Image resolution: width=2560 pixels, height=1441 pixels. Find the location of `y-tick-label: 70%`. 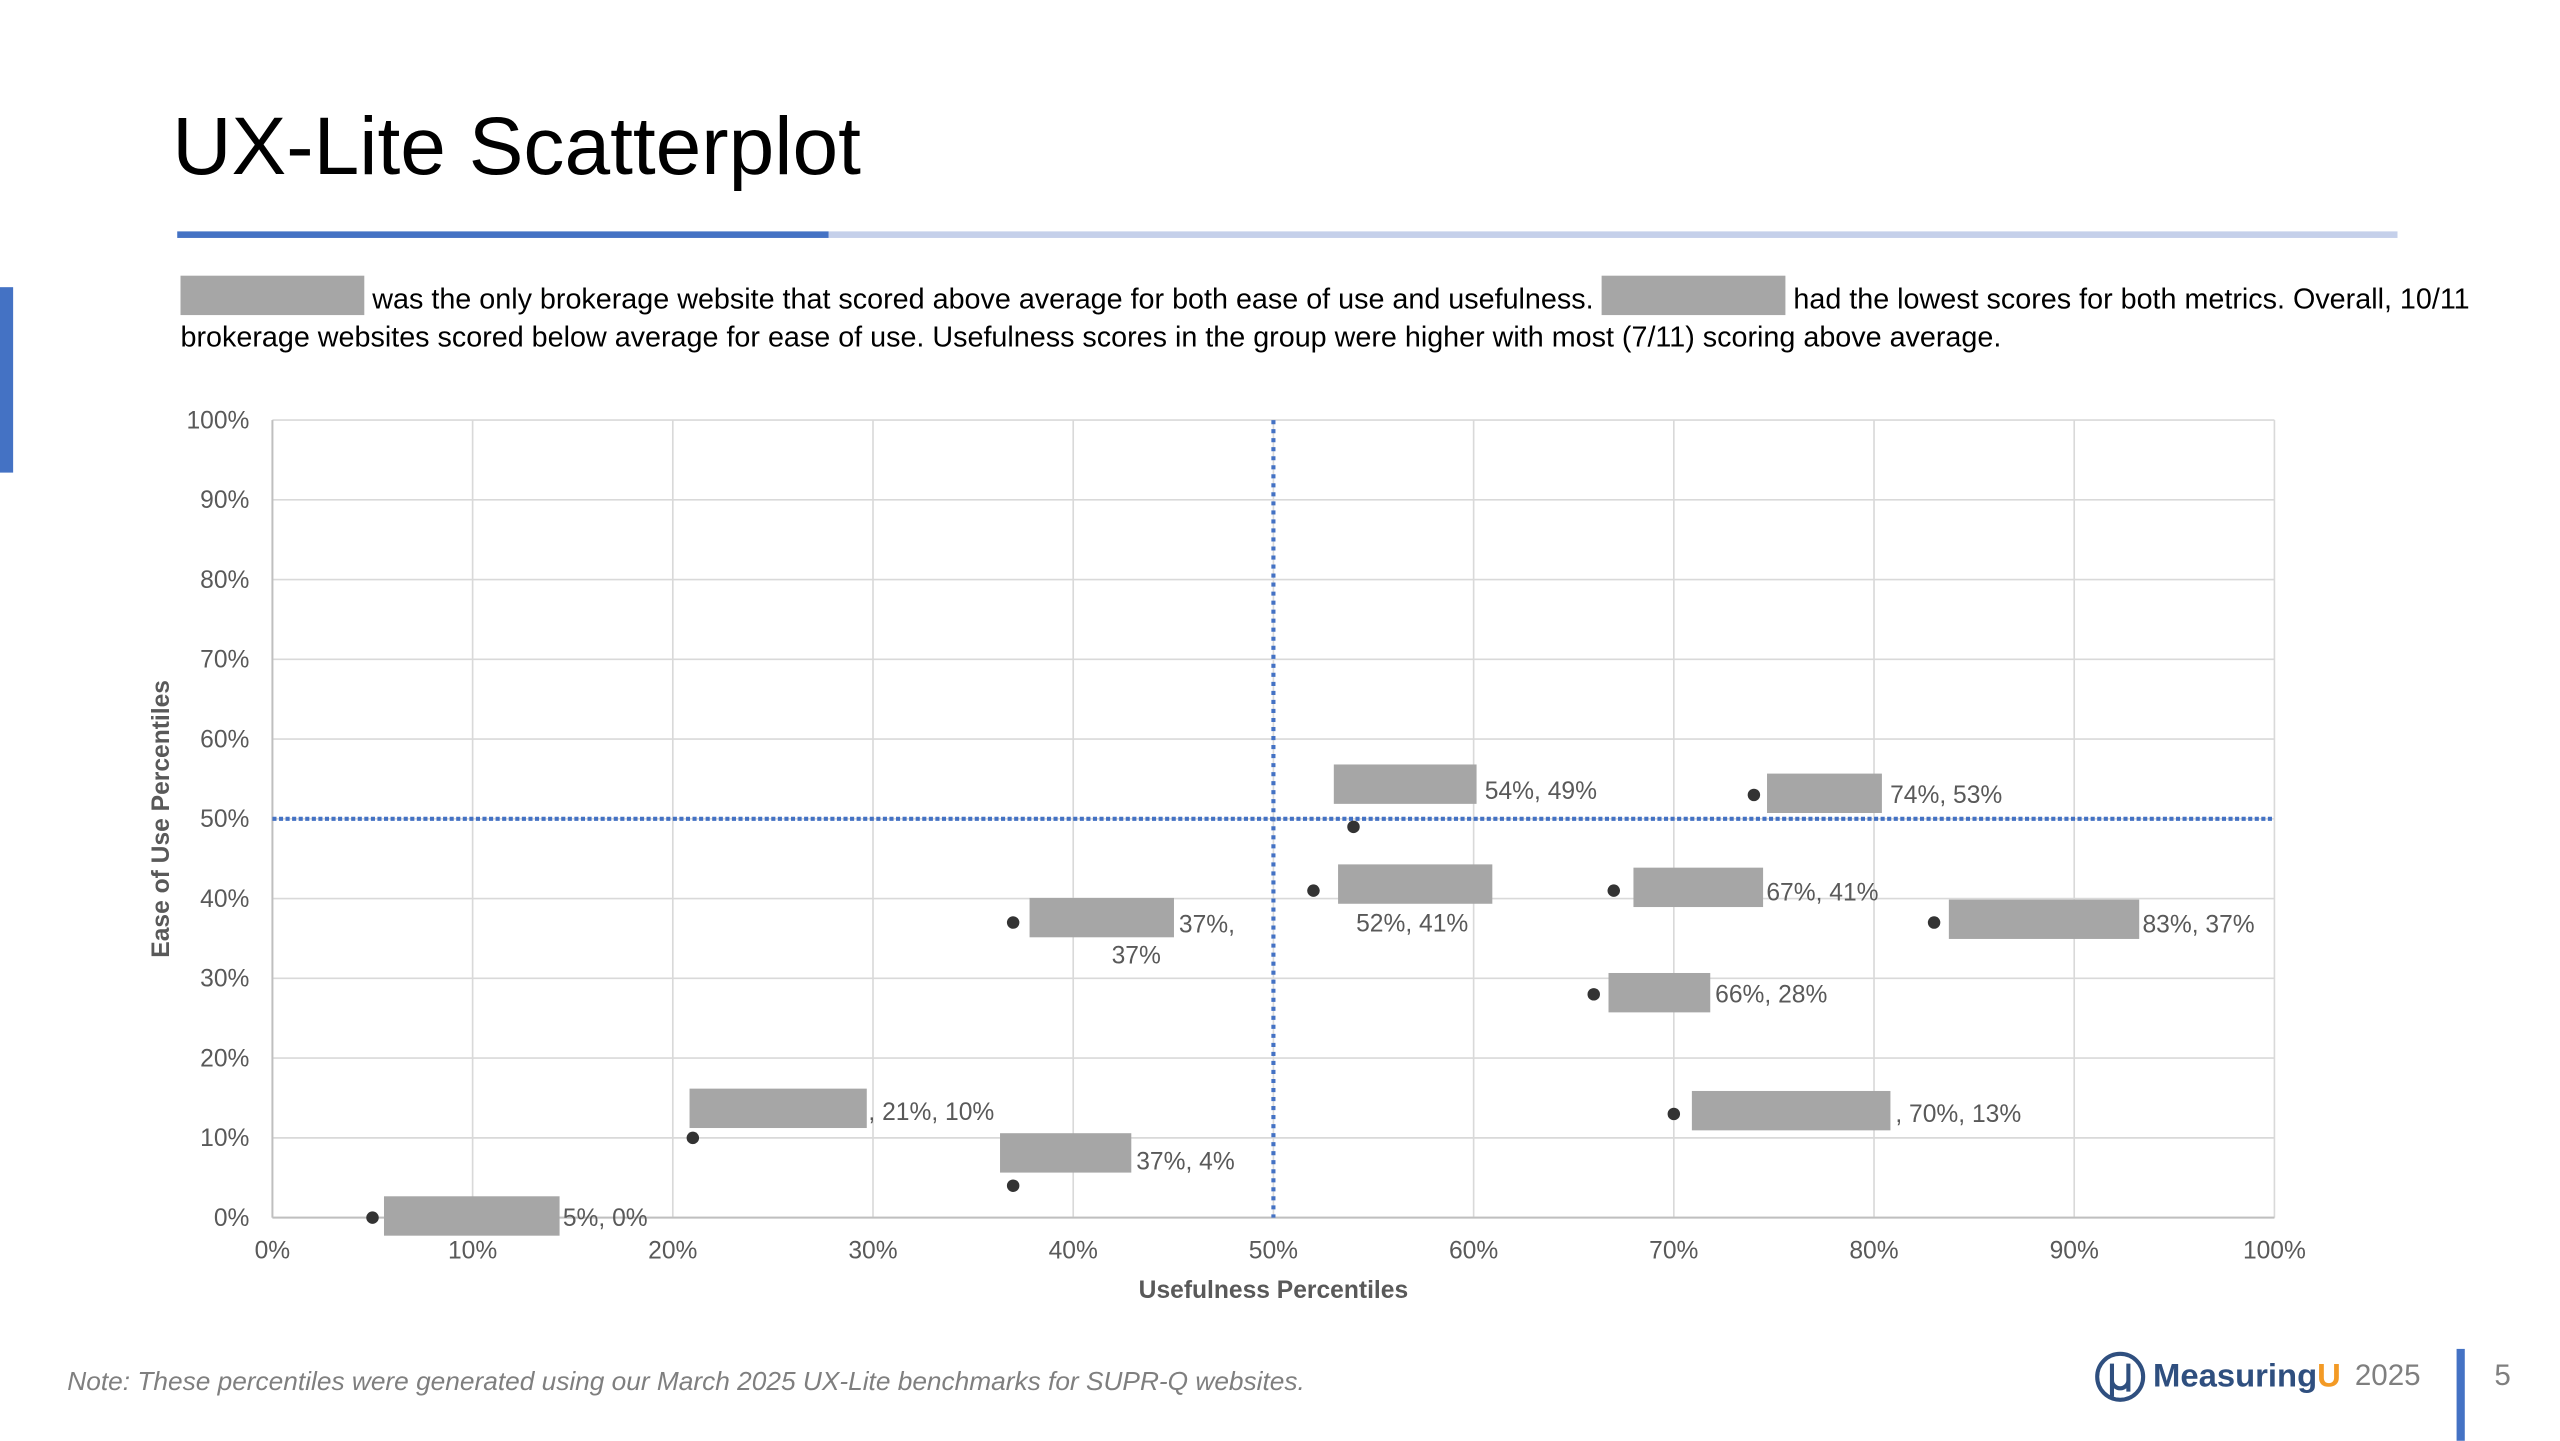

y-tick-label: 70% is located at coordinates (224, 660).